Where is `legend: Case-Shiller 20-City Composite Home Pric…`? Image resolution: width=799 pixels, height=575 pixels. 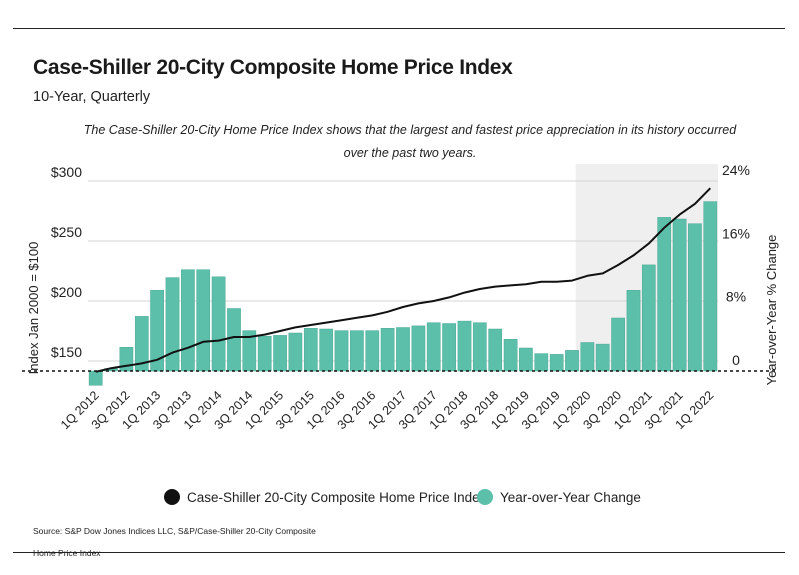 legend: Case-Shiller 20-City Composite Home Pric… is located at coordinates (402, 497).